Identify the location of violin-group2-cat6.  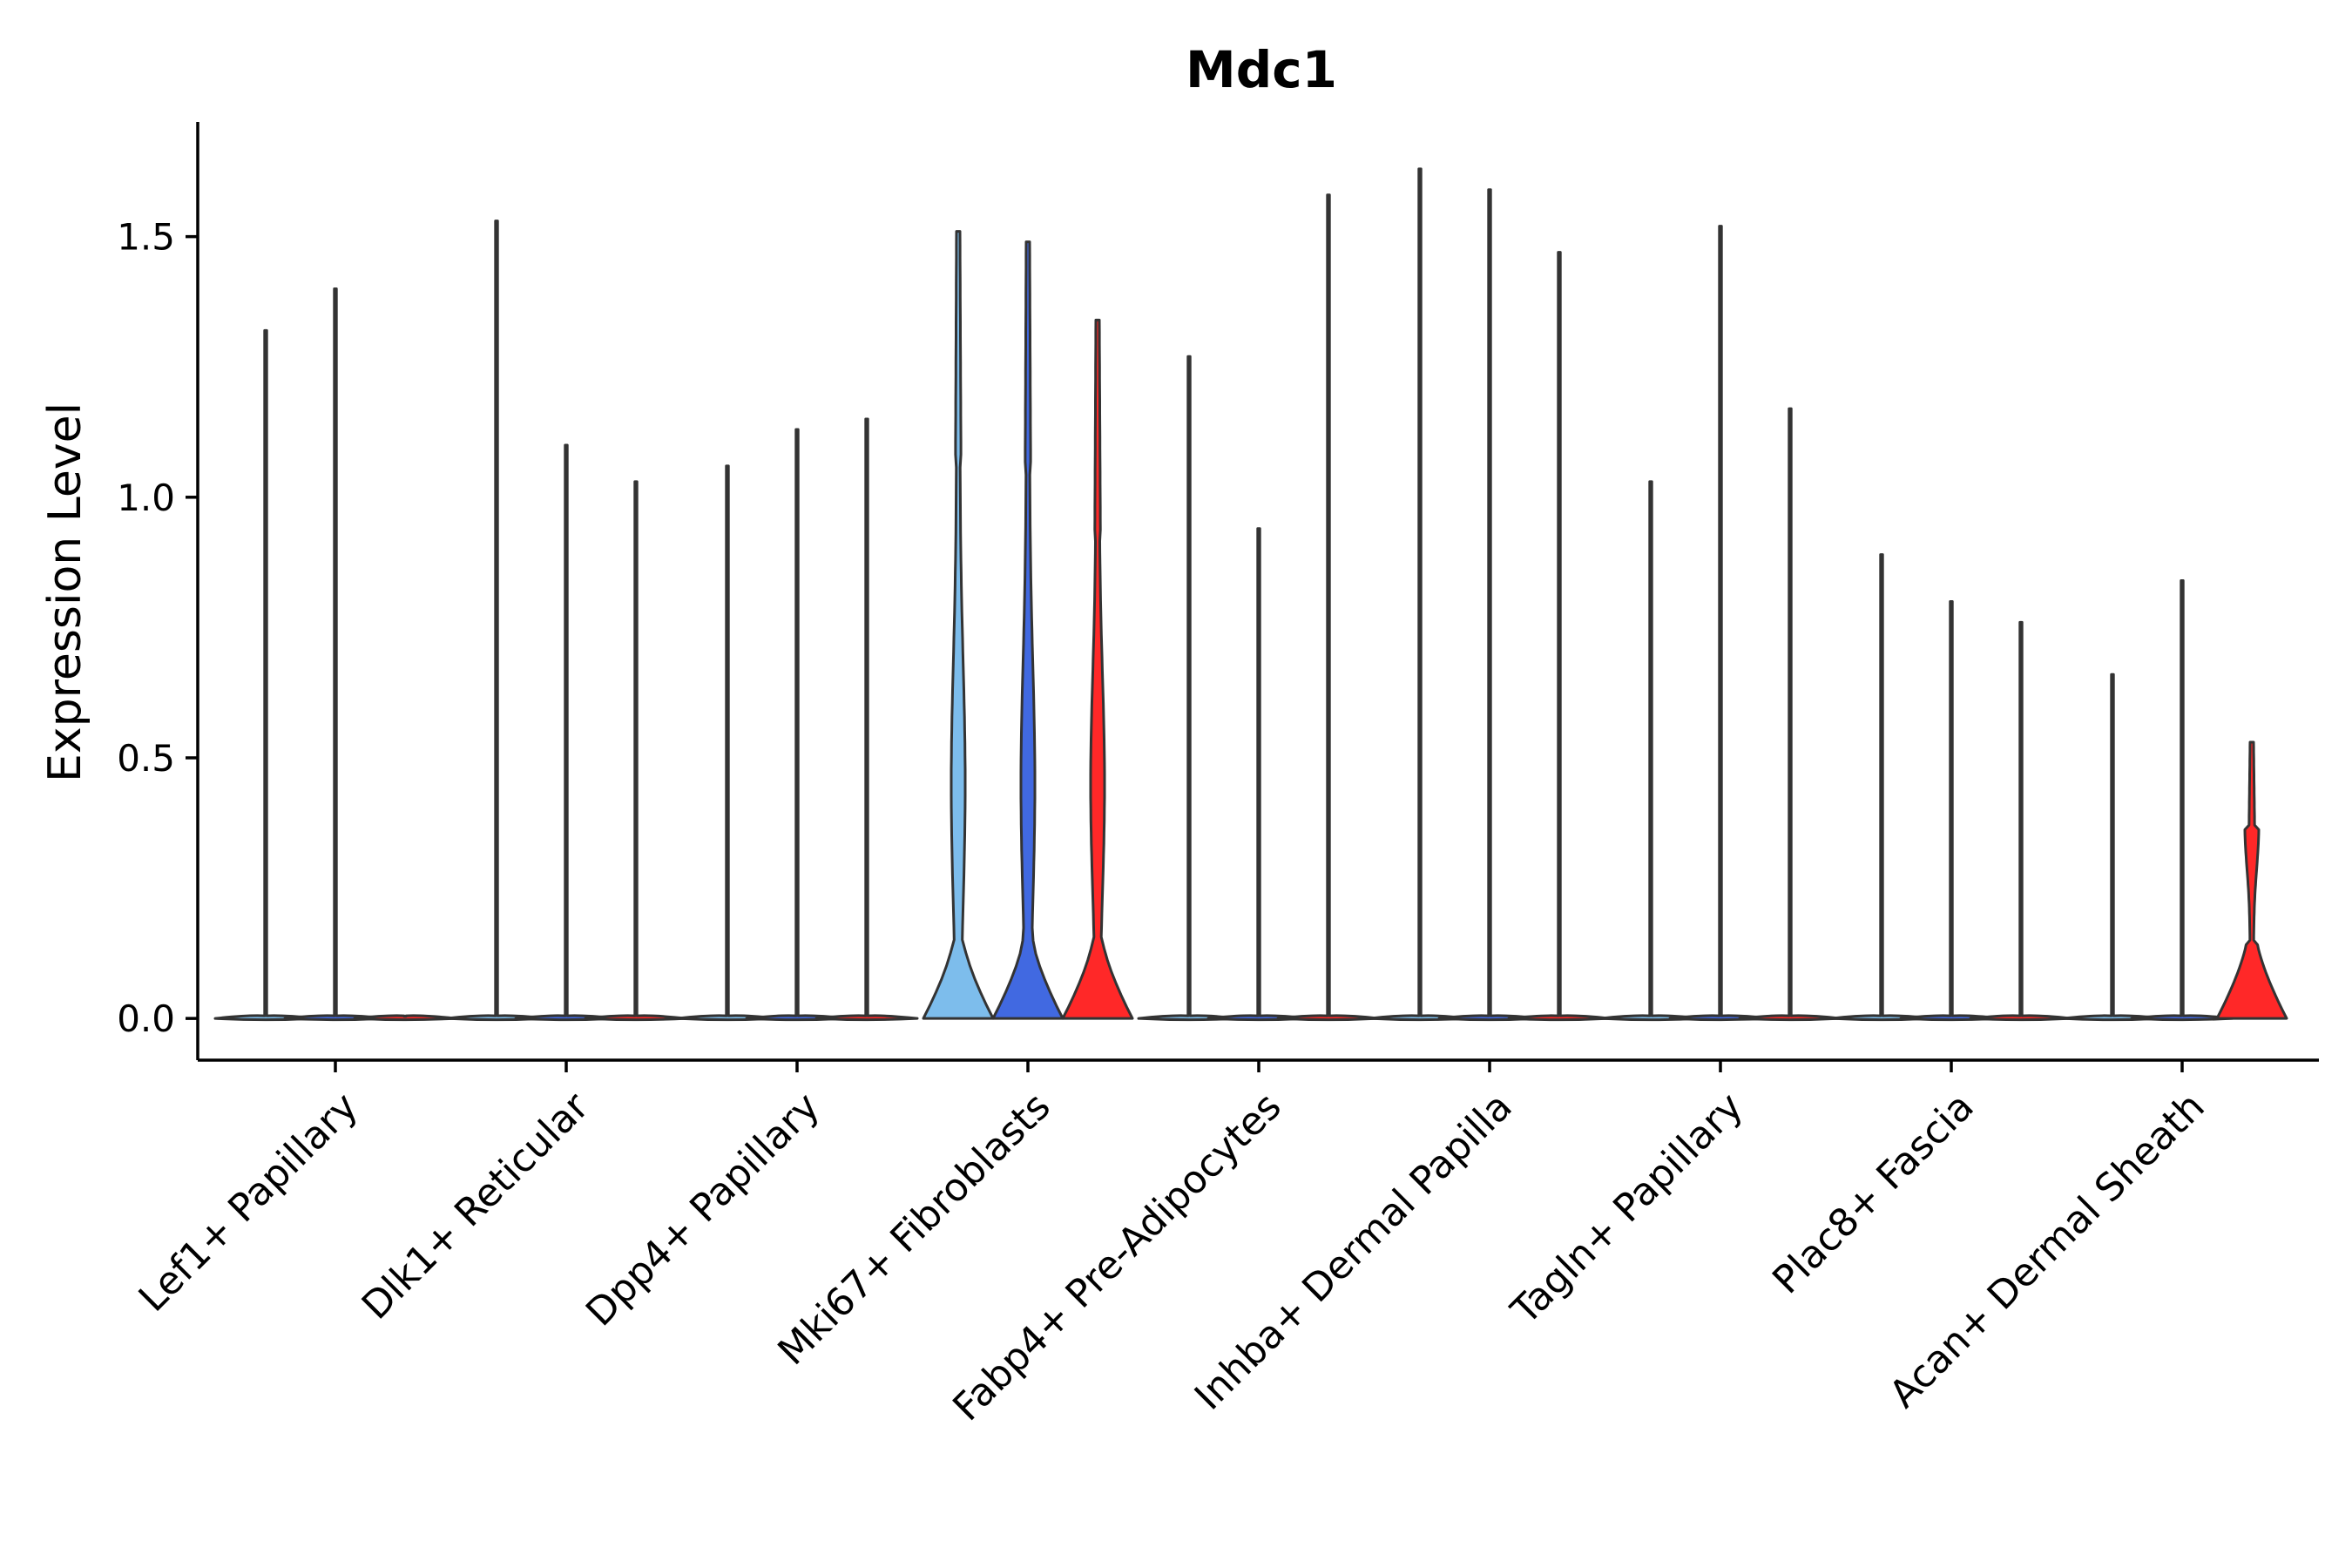
(1720, 623).